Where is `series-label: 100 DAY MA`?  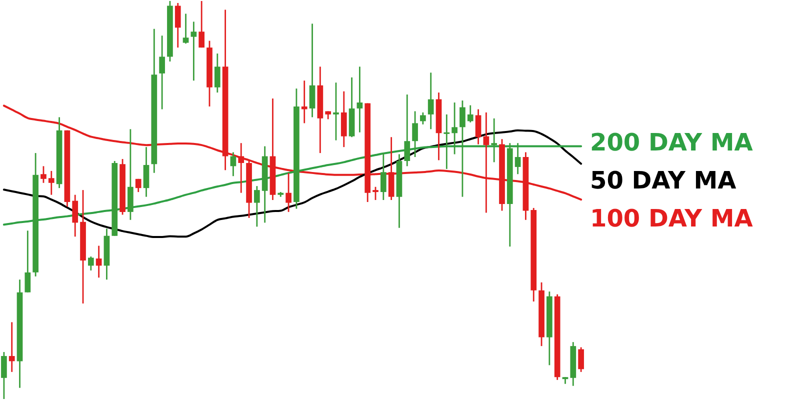 series-label: 100 DAY MA is located at coordinates (672, 218).